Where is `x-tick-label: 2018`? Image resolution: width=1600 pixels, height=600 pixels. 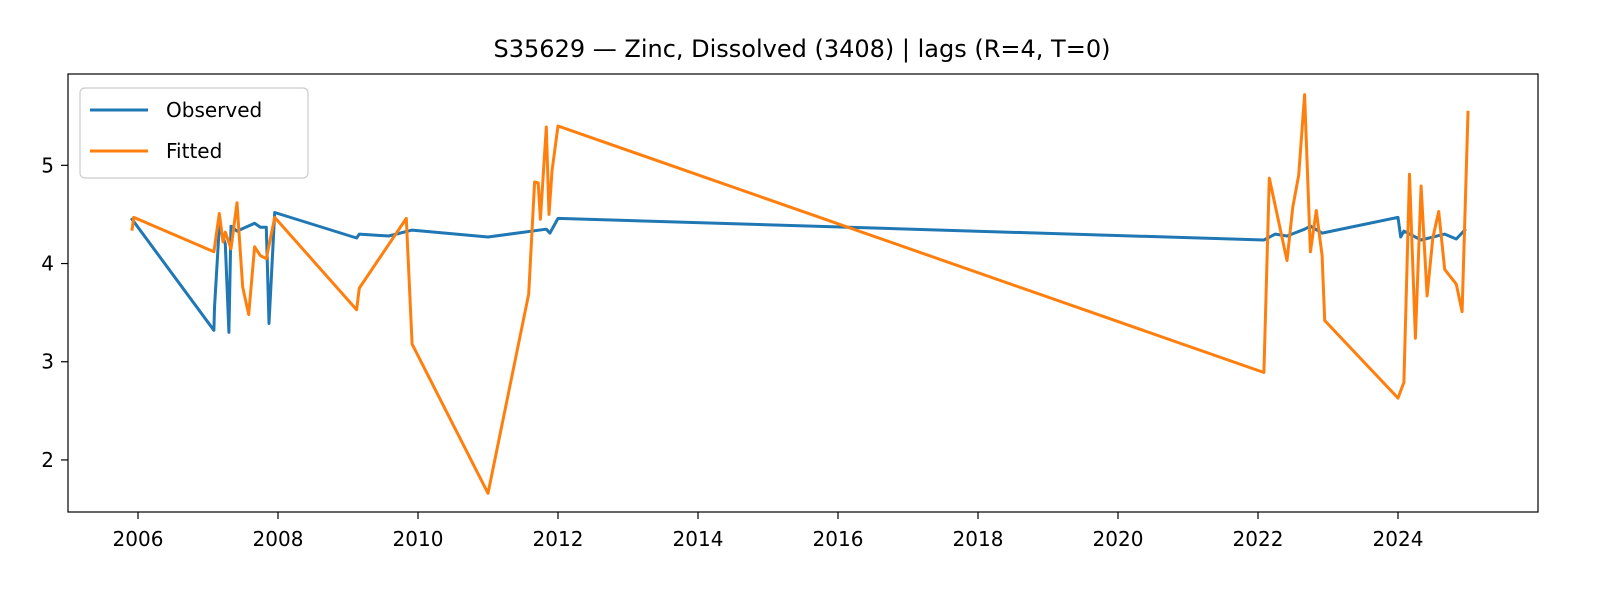 x-tick-label: 2018 is located at coordinates (978, 539).